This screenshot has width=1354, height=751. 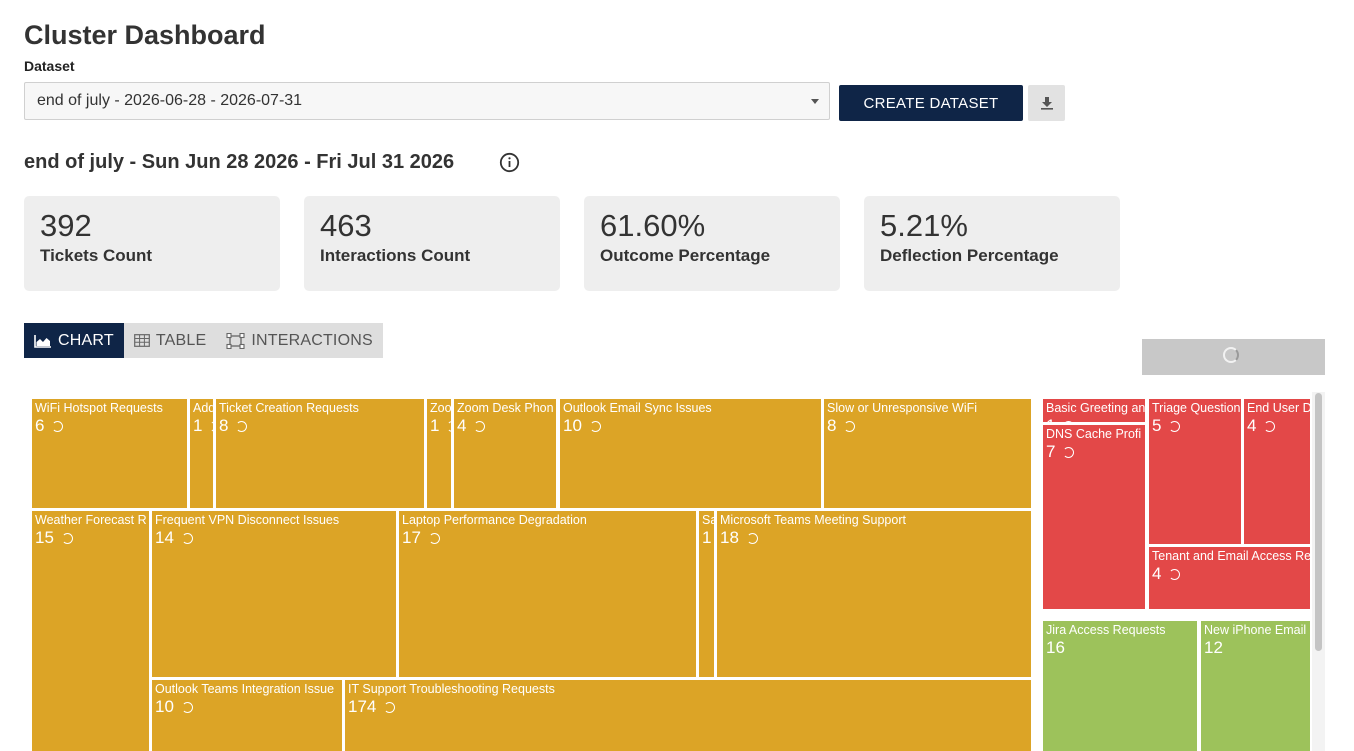 What do you see at coordinates (152, 243) in the screenshot?
I see `stat-card-tickets: 392 Tickets Count` at bounding box center [152, 243].